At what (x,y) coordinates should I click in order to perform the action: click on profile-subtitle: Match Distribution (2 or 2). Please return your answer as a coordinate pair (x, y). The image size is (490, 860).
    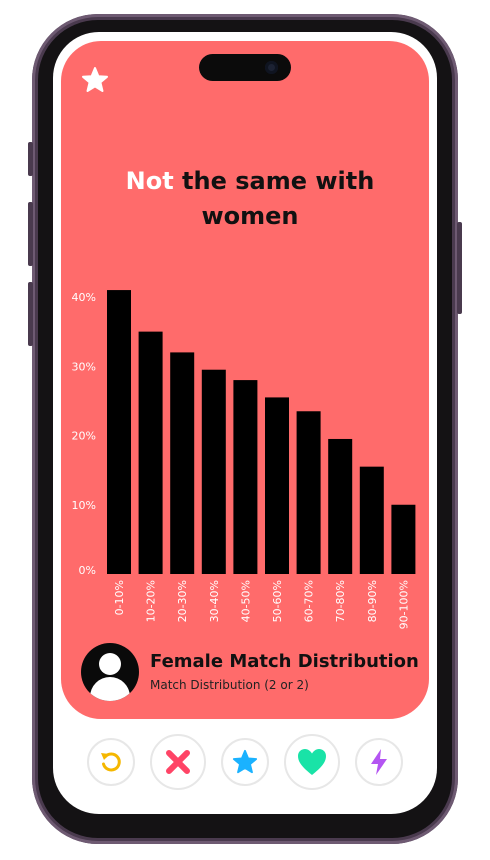
    Looking at the image, I should click on (229, 685).